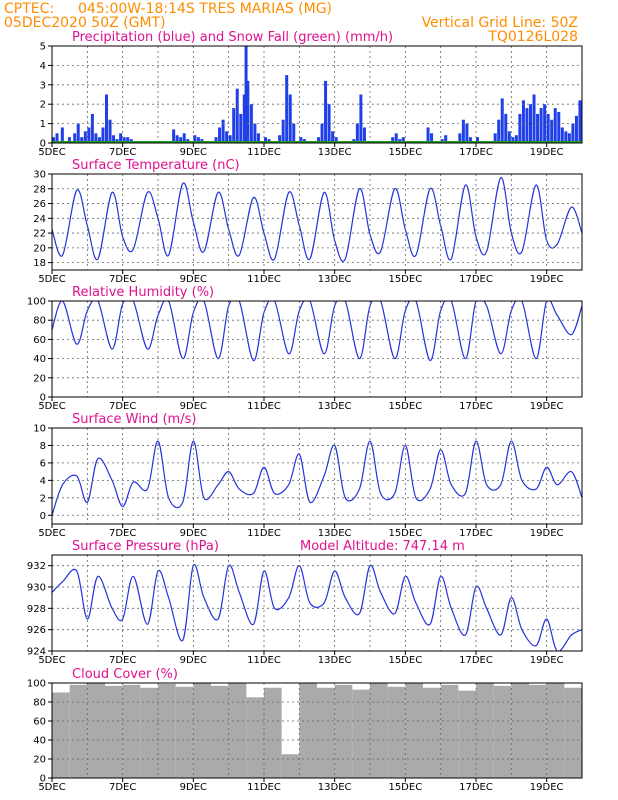 The image size is (618, 800). I want to click on y-tick-label: 30, so click(39, 175).